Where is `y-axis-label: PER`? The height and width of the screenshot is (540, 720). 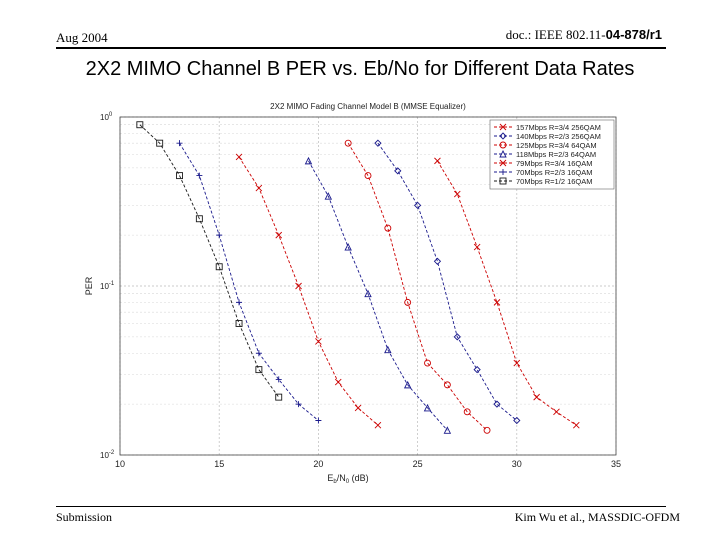
y-axis-label: PER is located at coordinates (89, 285).